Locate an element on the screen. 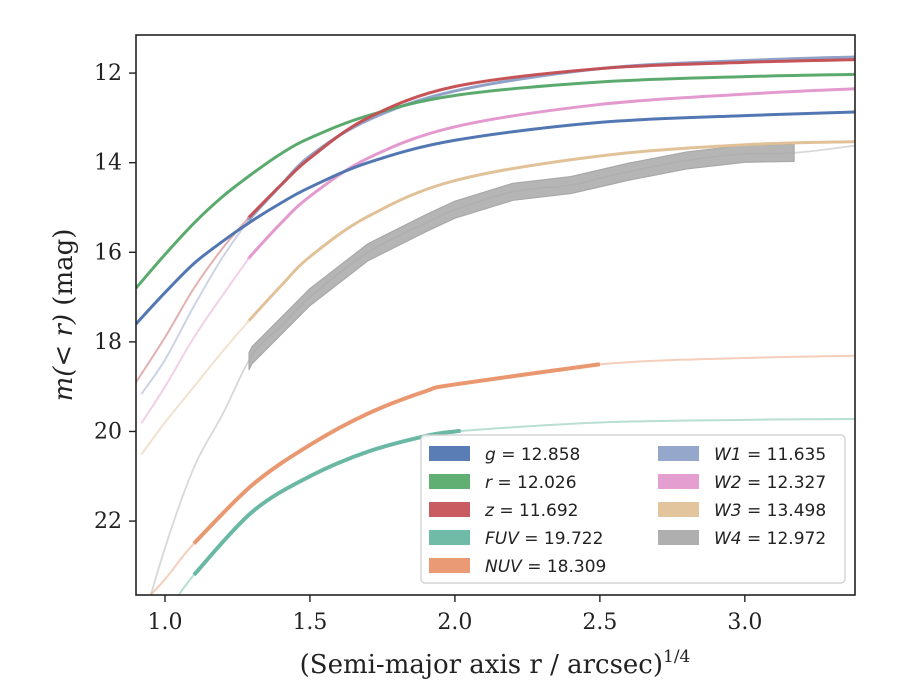 This screenshot has height=700, width=900. legend-label-w2: W2 = 12.327 is located at coordinates (770, 483).